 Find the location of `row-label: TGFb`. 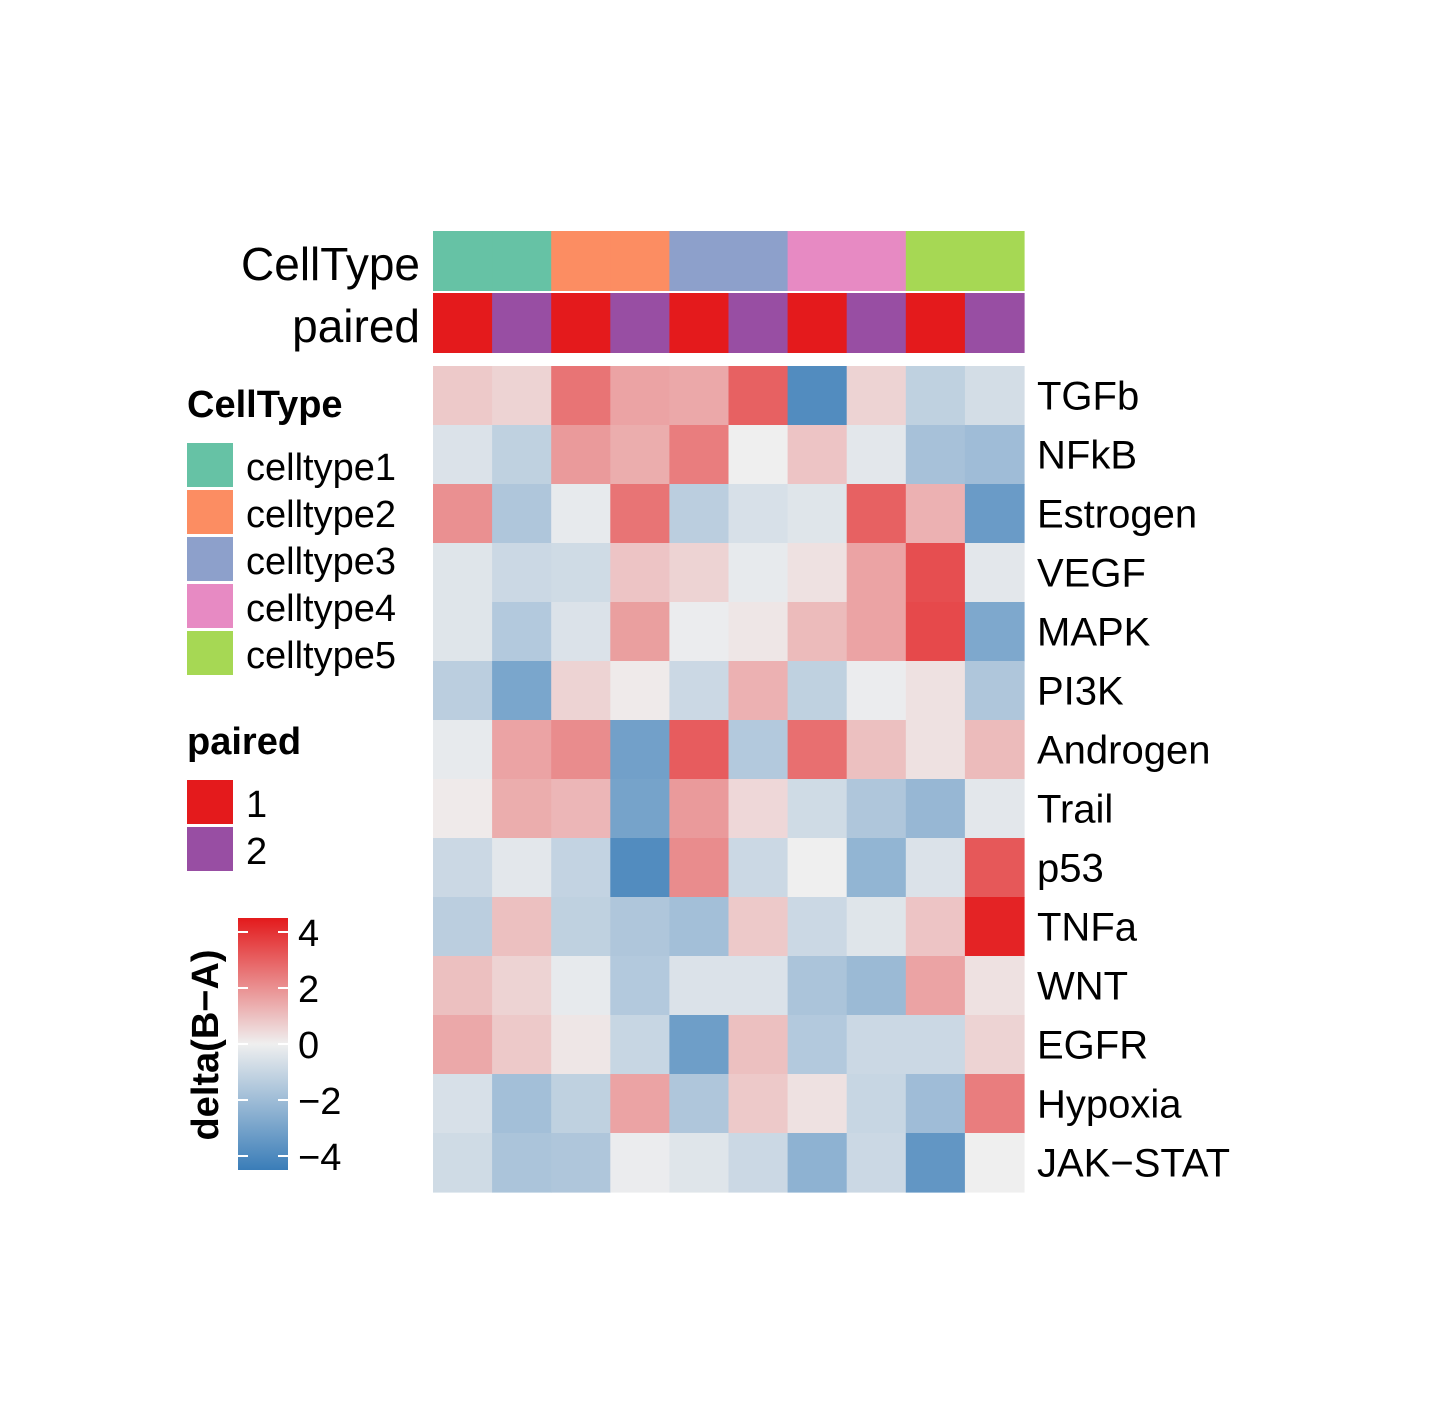

row-label: TGFb is located at coordinates (1088, 397).